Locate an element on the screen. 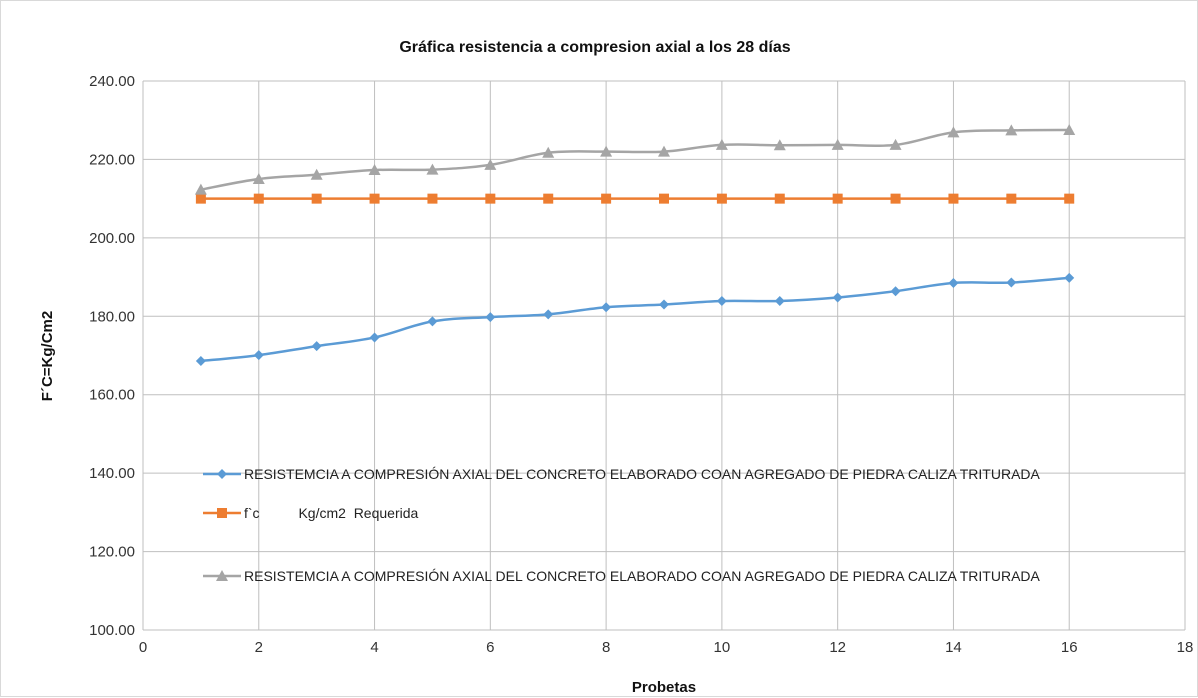 This screenshot has height=698, width=1198. y-tick-label: 240.00 is located at coordinates (112, 81).